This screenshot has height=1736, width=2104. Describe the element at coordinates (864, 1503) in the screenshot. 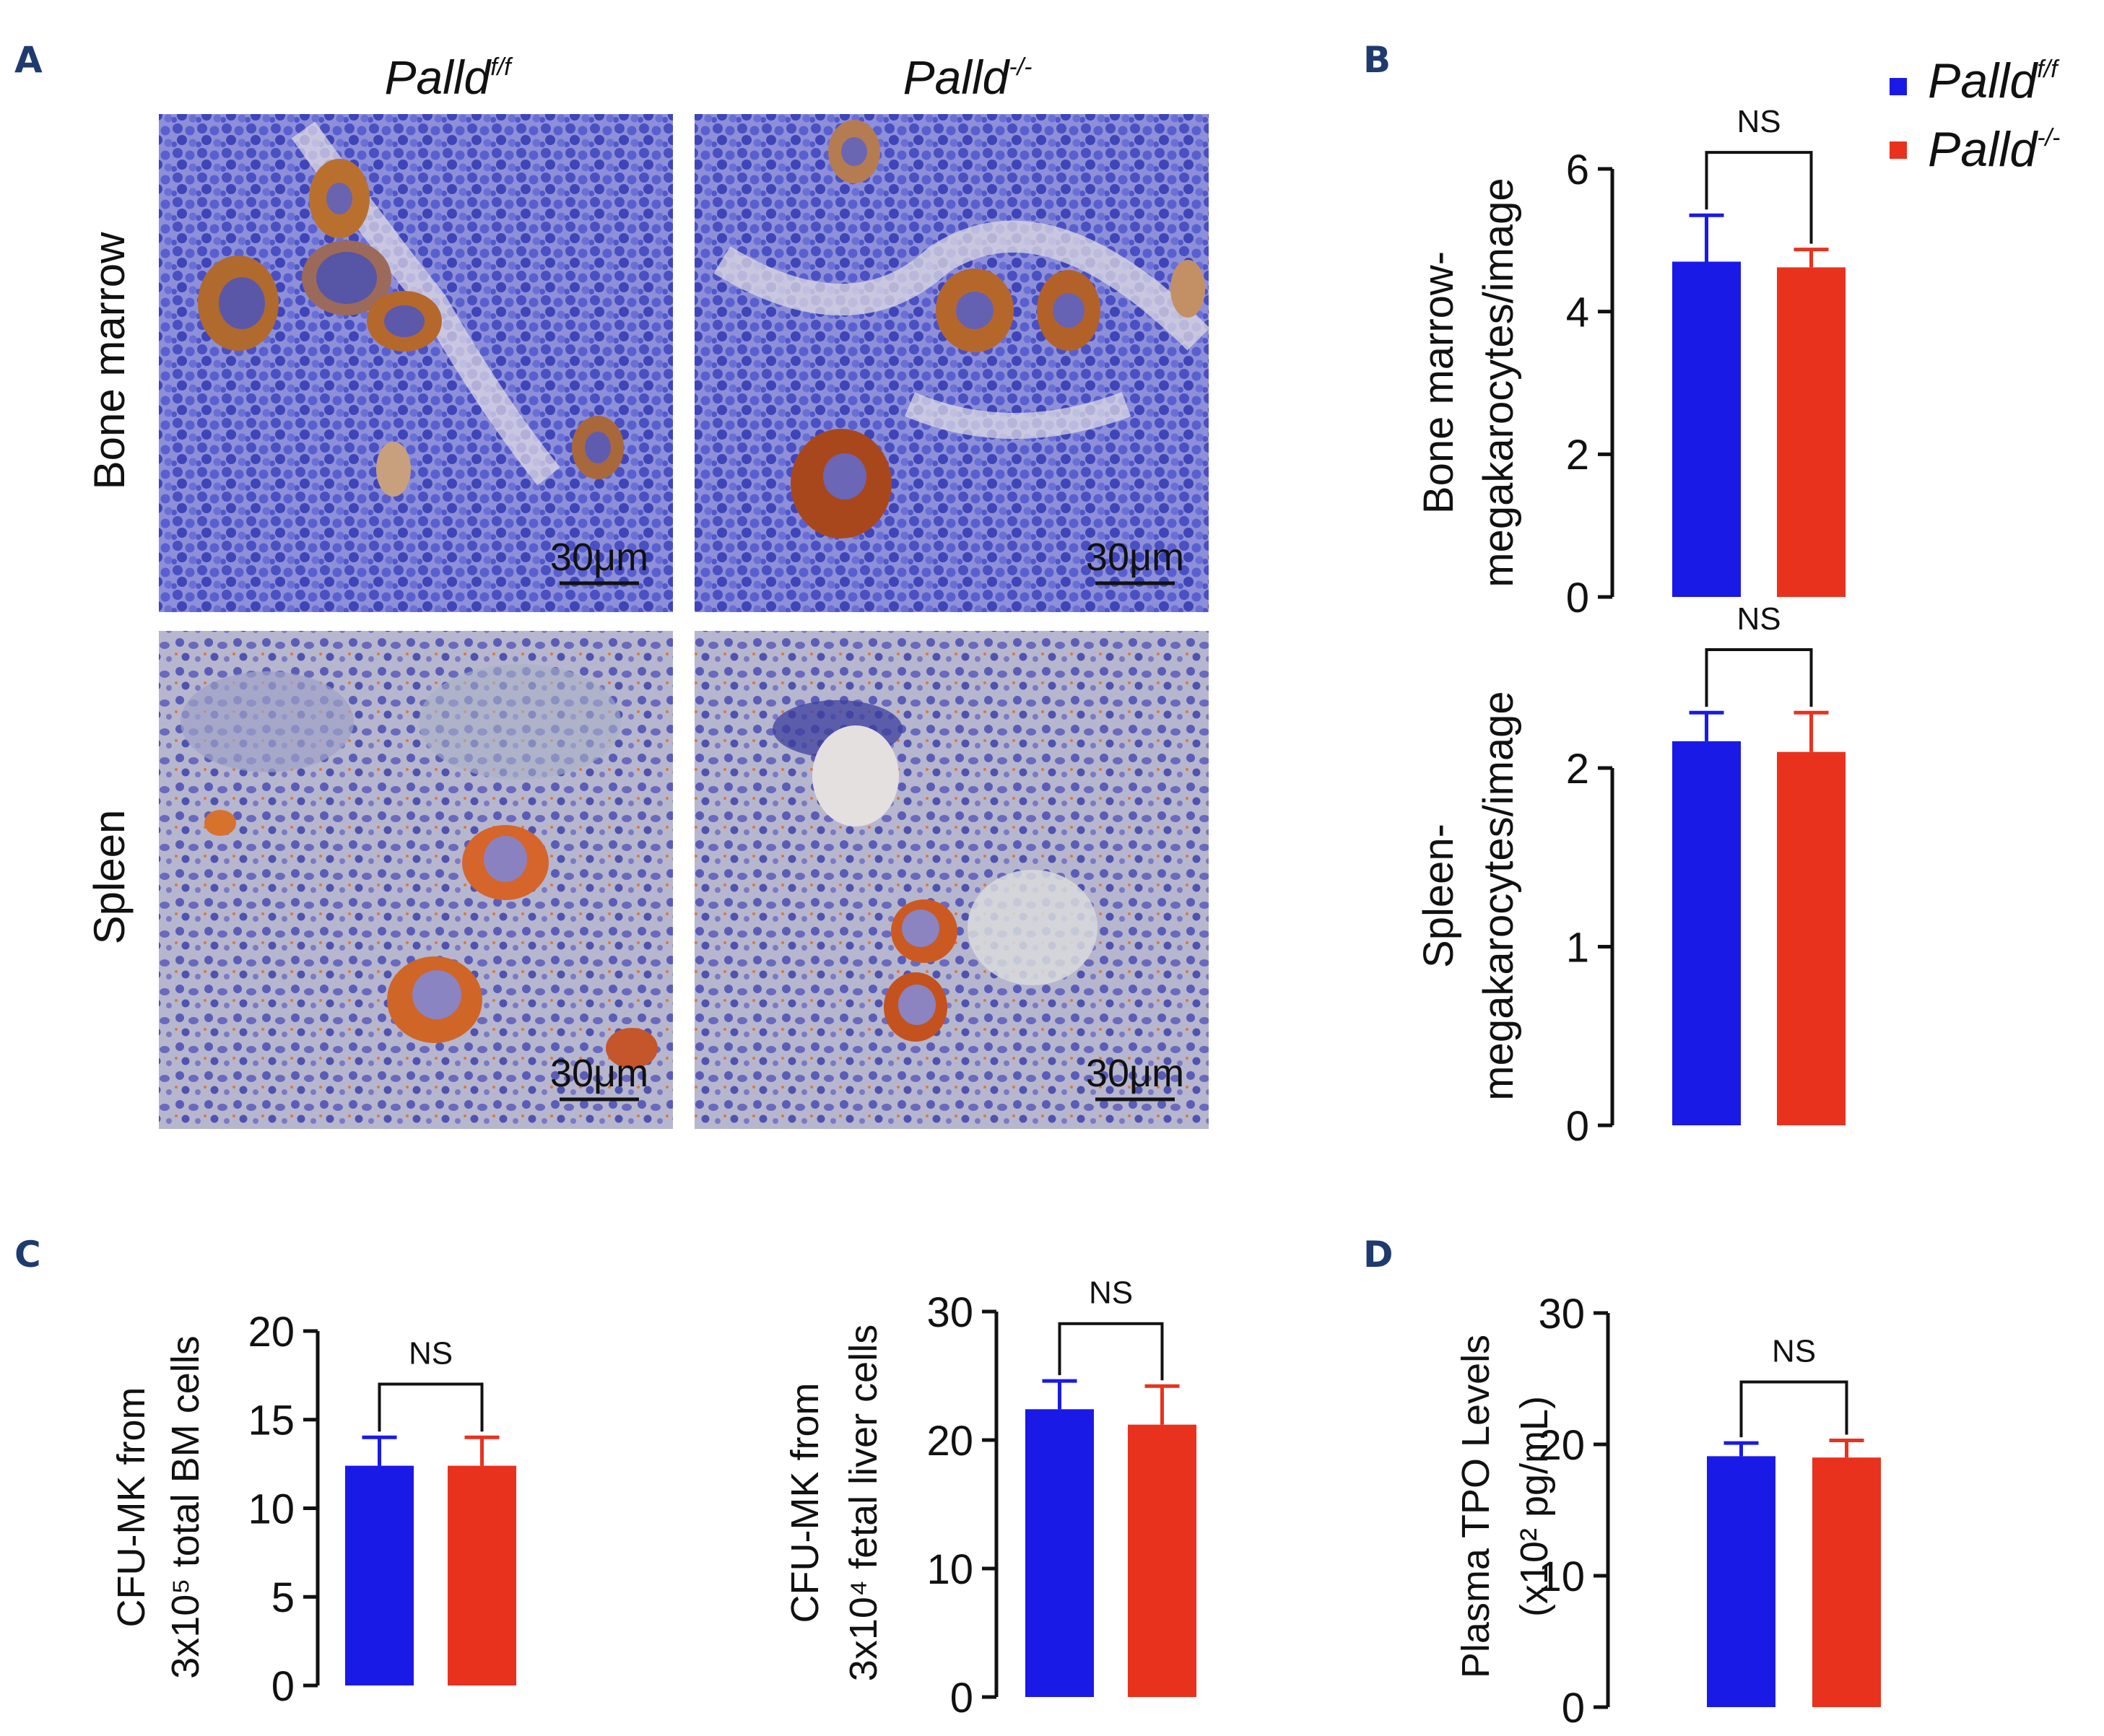

I see `y-axis-label: 3x10⁴ fetal liver cells` at that location.